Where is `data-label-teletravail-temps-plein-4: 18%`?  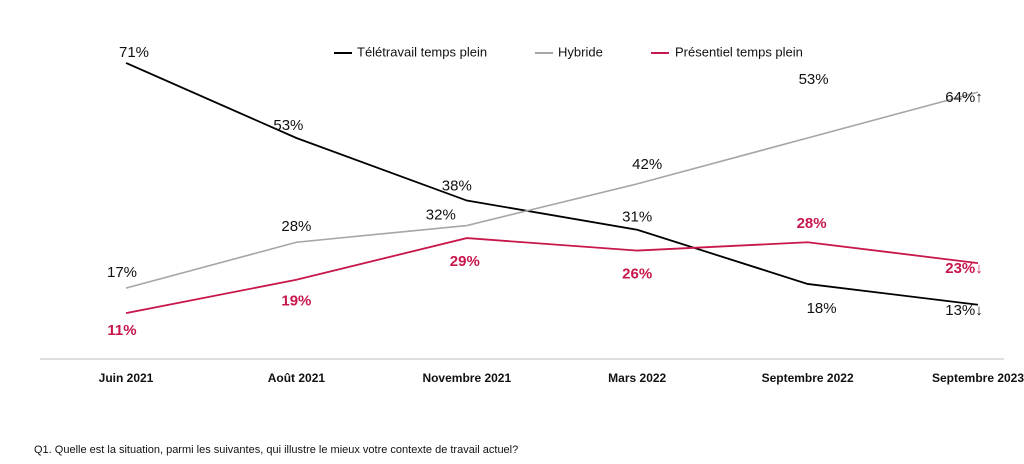 data-label-teletravail-temps-plein-4: 18% is located at coordinates (822, 308).